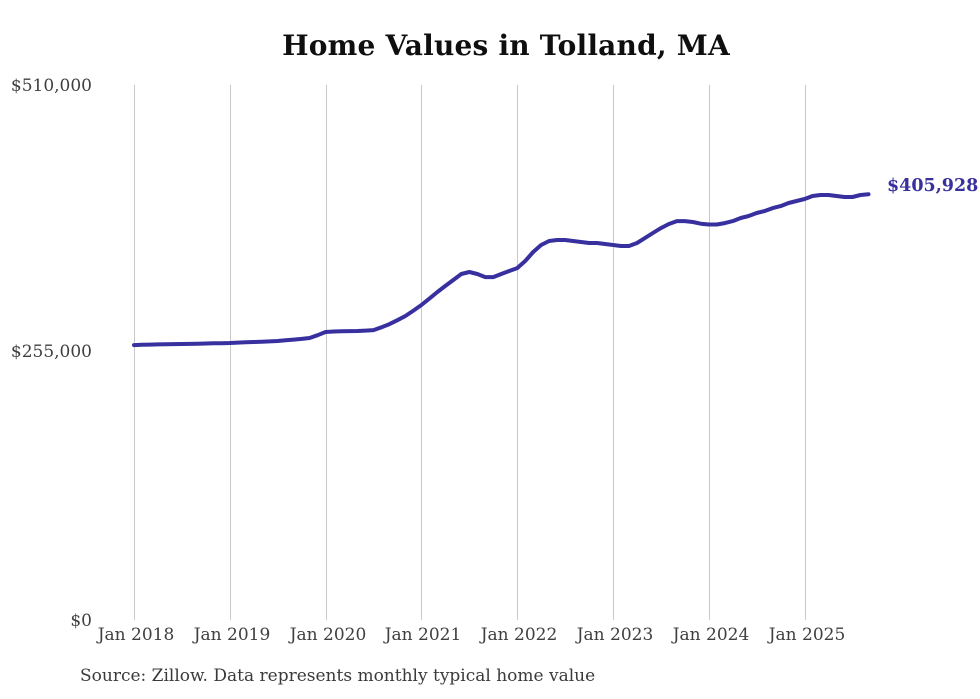 The height and width of the screenshot is (699, 980). What do you see at coordinates (421, 352) in the screenshot?
I see `gridline-jan-2021` at bounding box center [421, 352].